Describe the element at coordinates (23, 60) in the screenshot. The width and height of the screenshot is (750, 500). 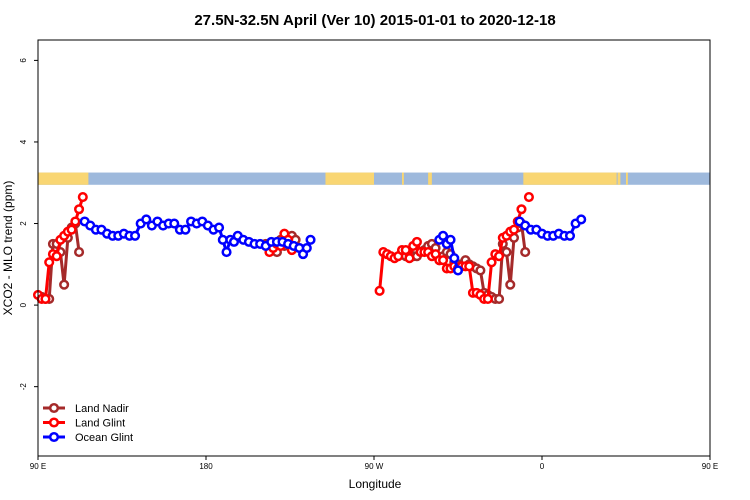
I see `y-tick-label: 6` at that location.